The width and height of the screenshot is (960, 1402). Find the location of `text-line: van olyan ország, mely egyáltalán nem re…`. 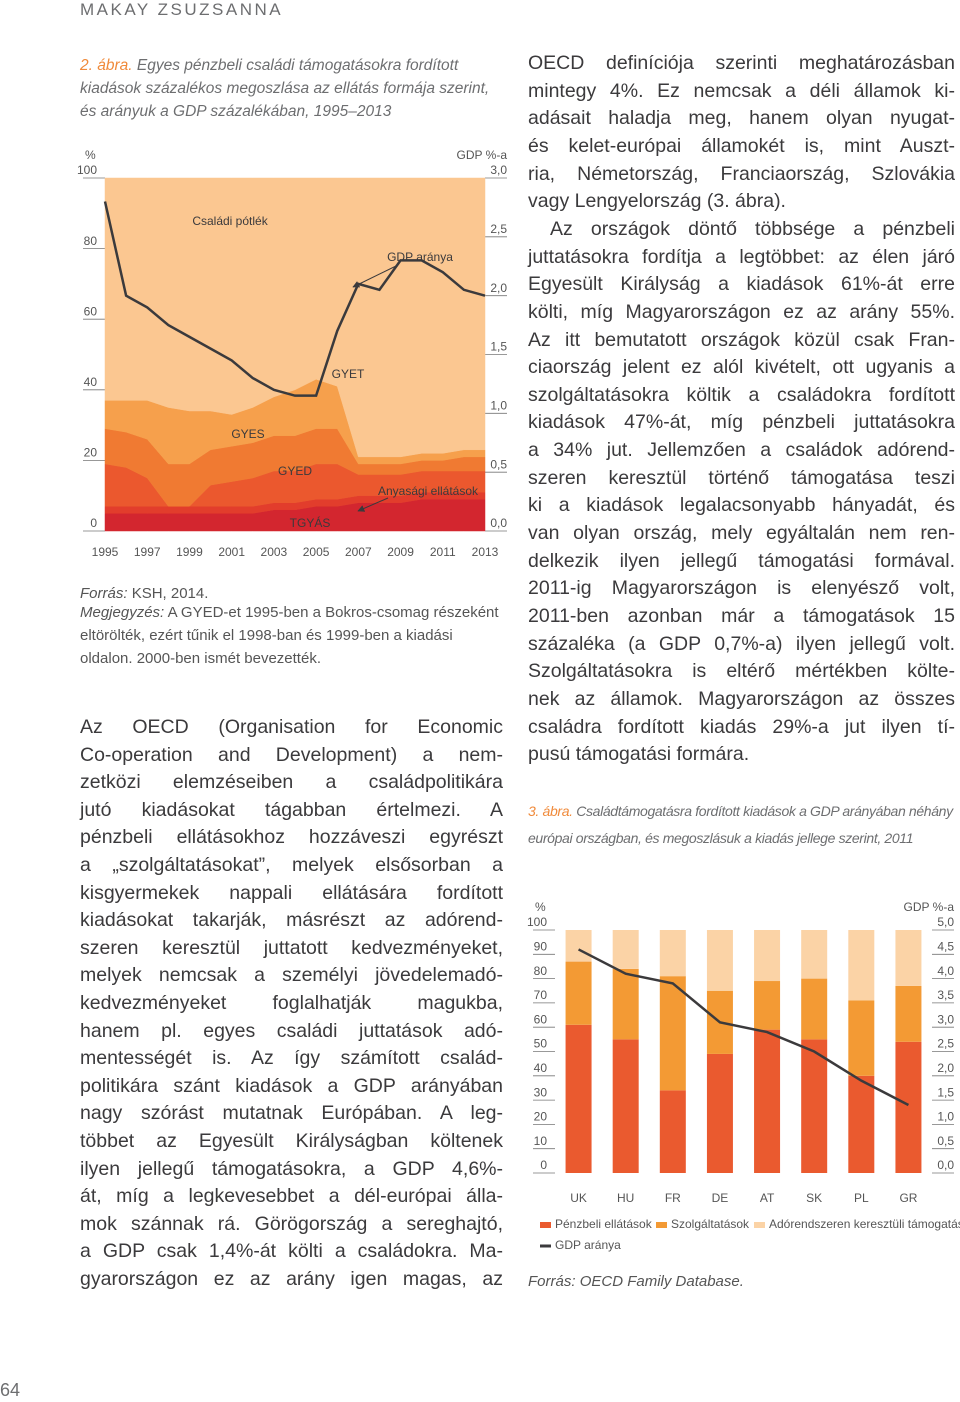

text-line: van olyan ország, mely egyáltalán nem re… is located at coordinates (741, 533).